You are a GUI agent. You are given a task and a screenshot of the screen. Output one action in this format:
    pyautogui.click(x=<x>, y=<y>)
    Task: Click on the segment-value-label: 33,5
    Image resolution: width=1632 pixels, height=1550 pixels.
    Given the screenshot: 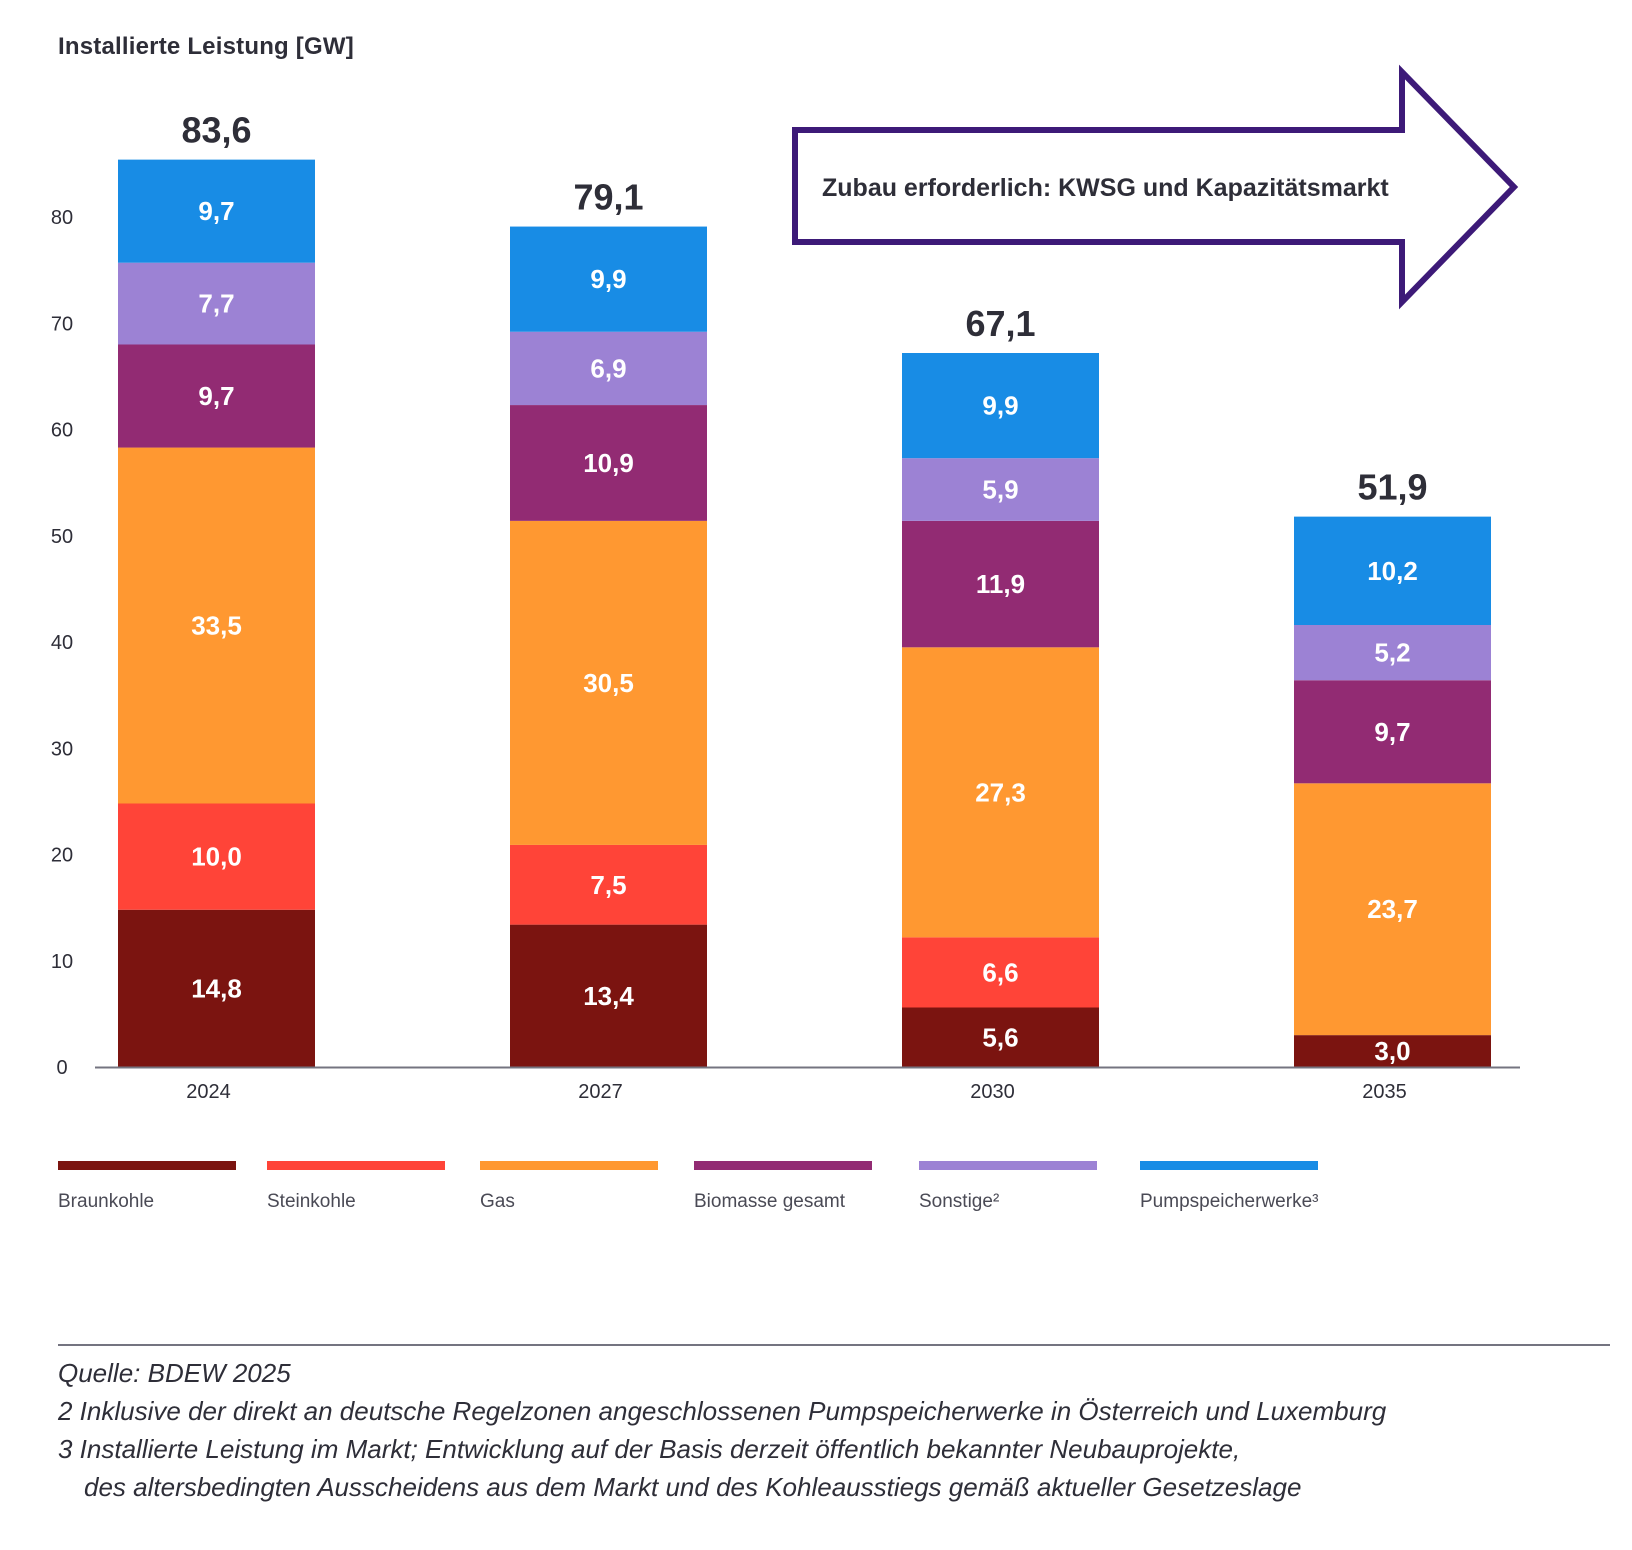 What is the action you would take?
    pyautogui.click(x=216, y=626)
    